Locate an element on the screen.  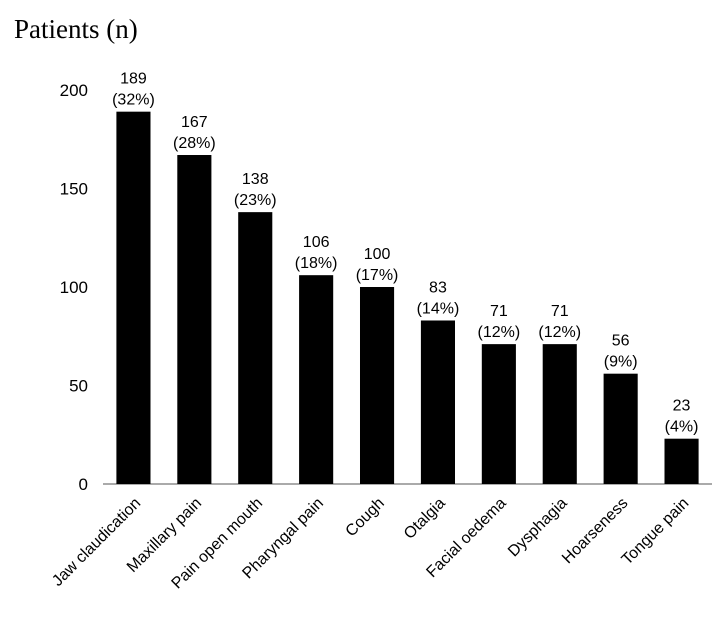
bar-value-label: 100 is located at coordinates (377, 254).